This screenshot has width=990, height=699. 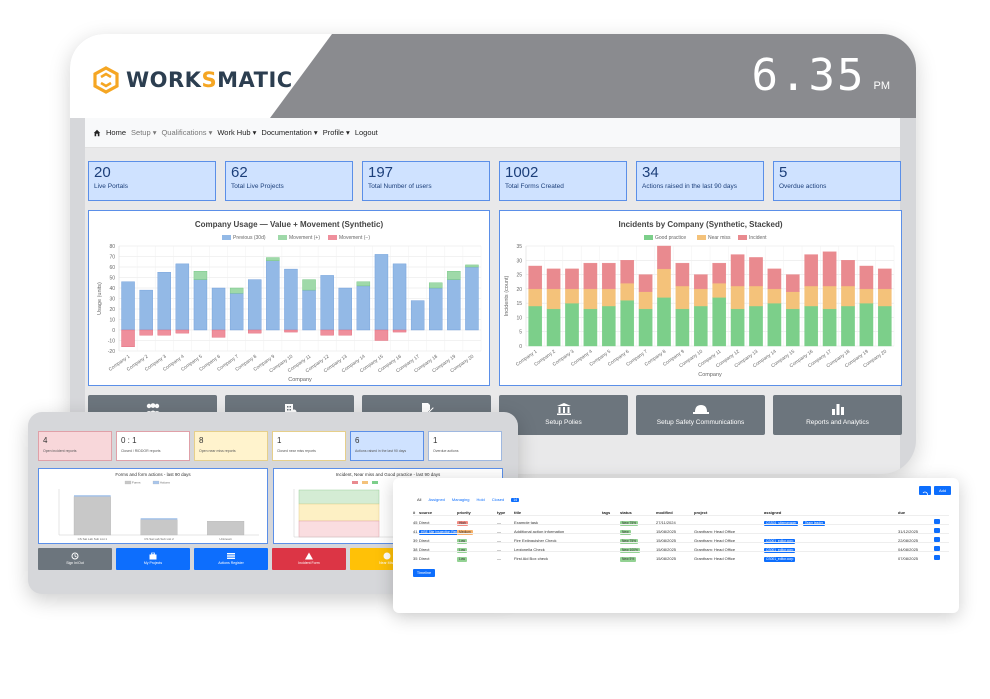 What do you see at coordinates (237, 132) in the screenshot?
I see `nav-item-3: Work Hub ▾` at bounding box center [237, 132].